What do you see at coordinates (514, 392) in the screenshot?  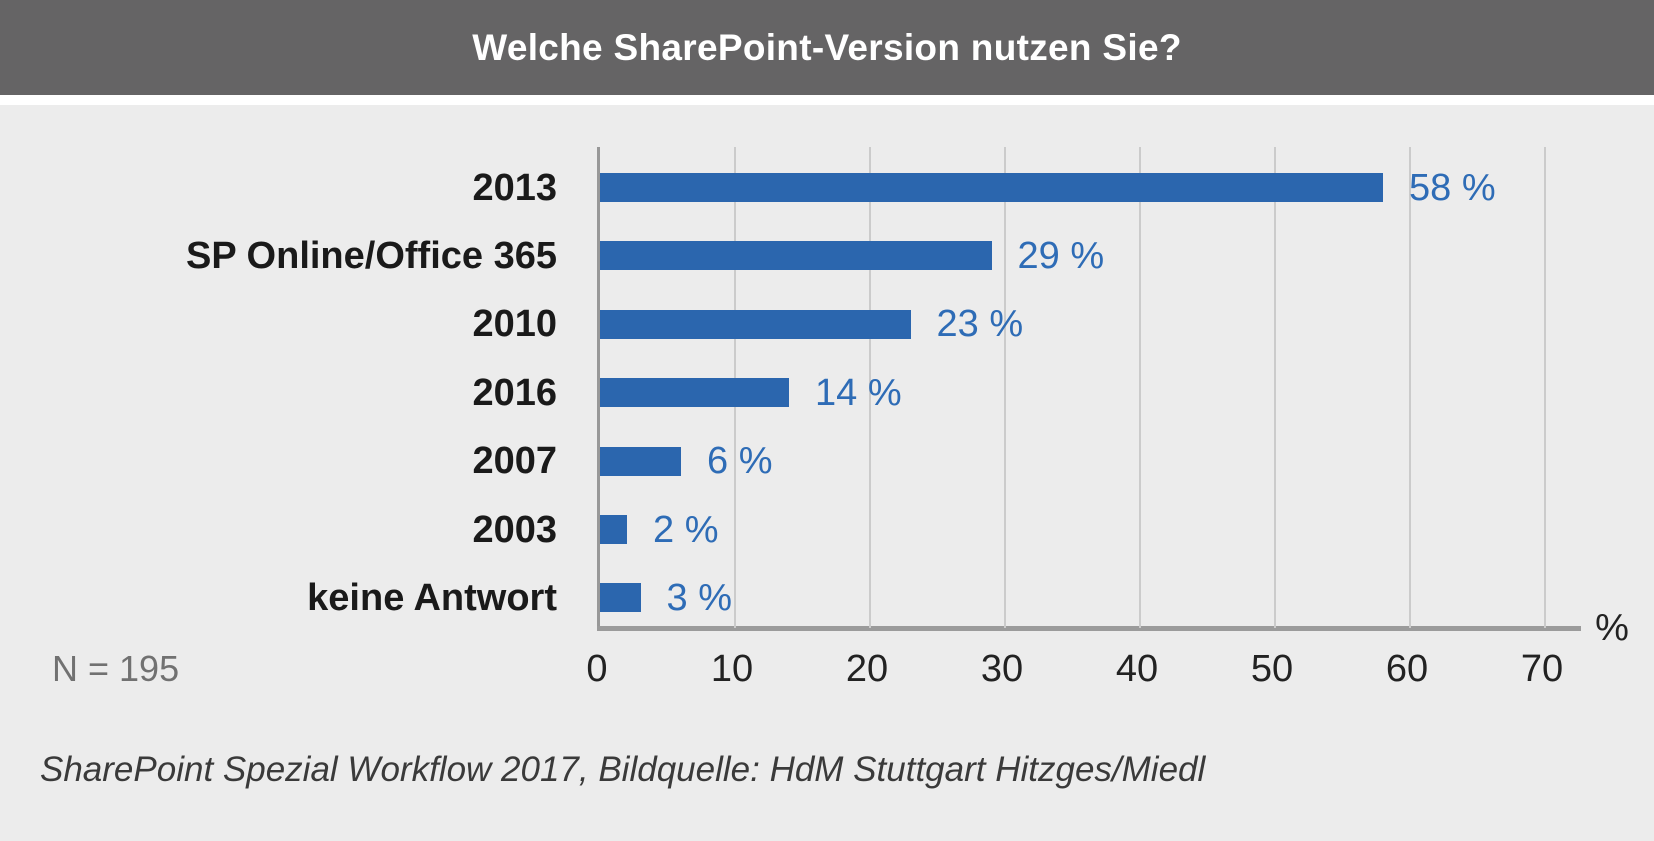 I see `category-label: 2016` at bounding box center [514, 392].